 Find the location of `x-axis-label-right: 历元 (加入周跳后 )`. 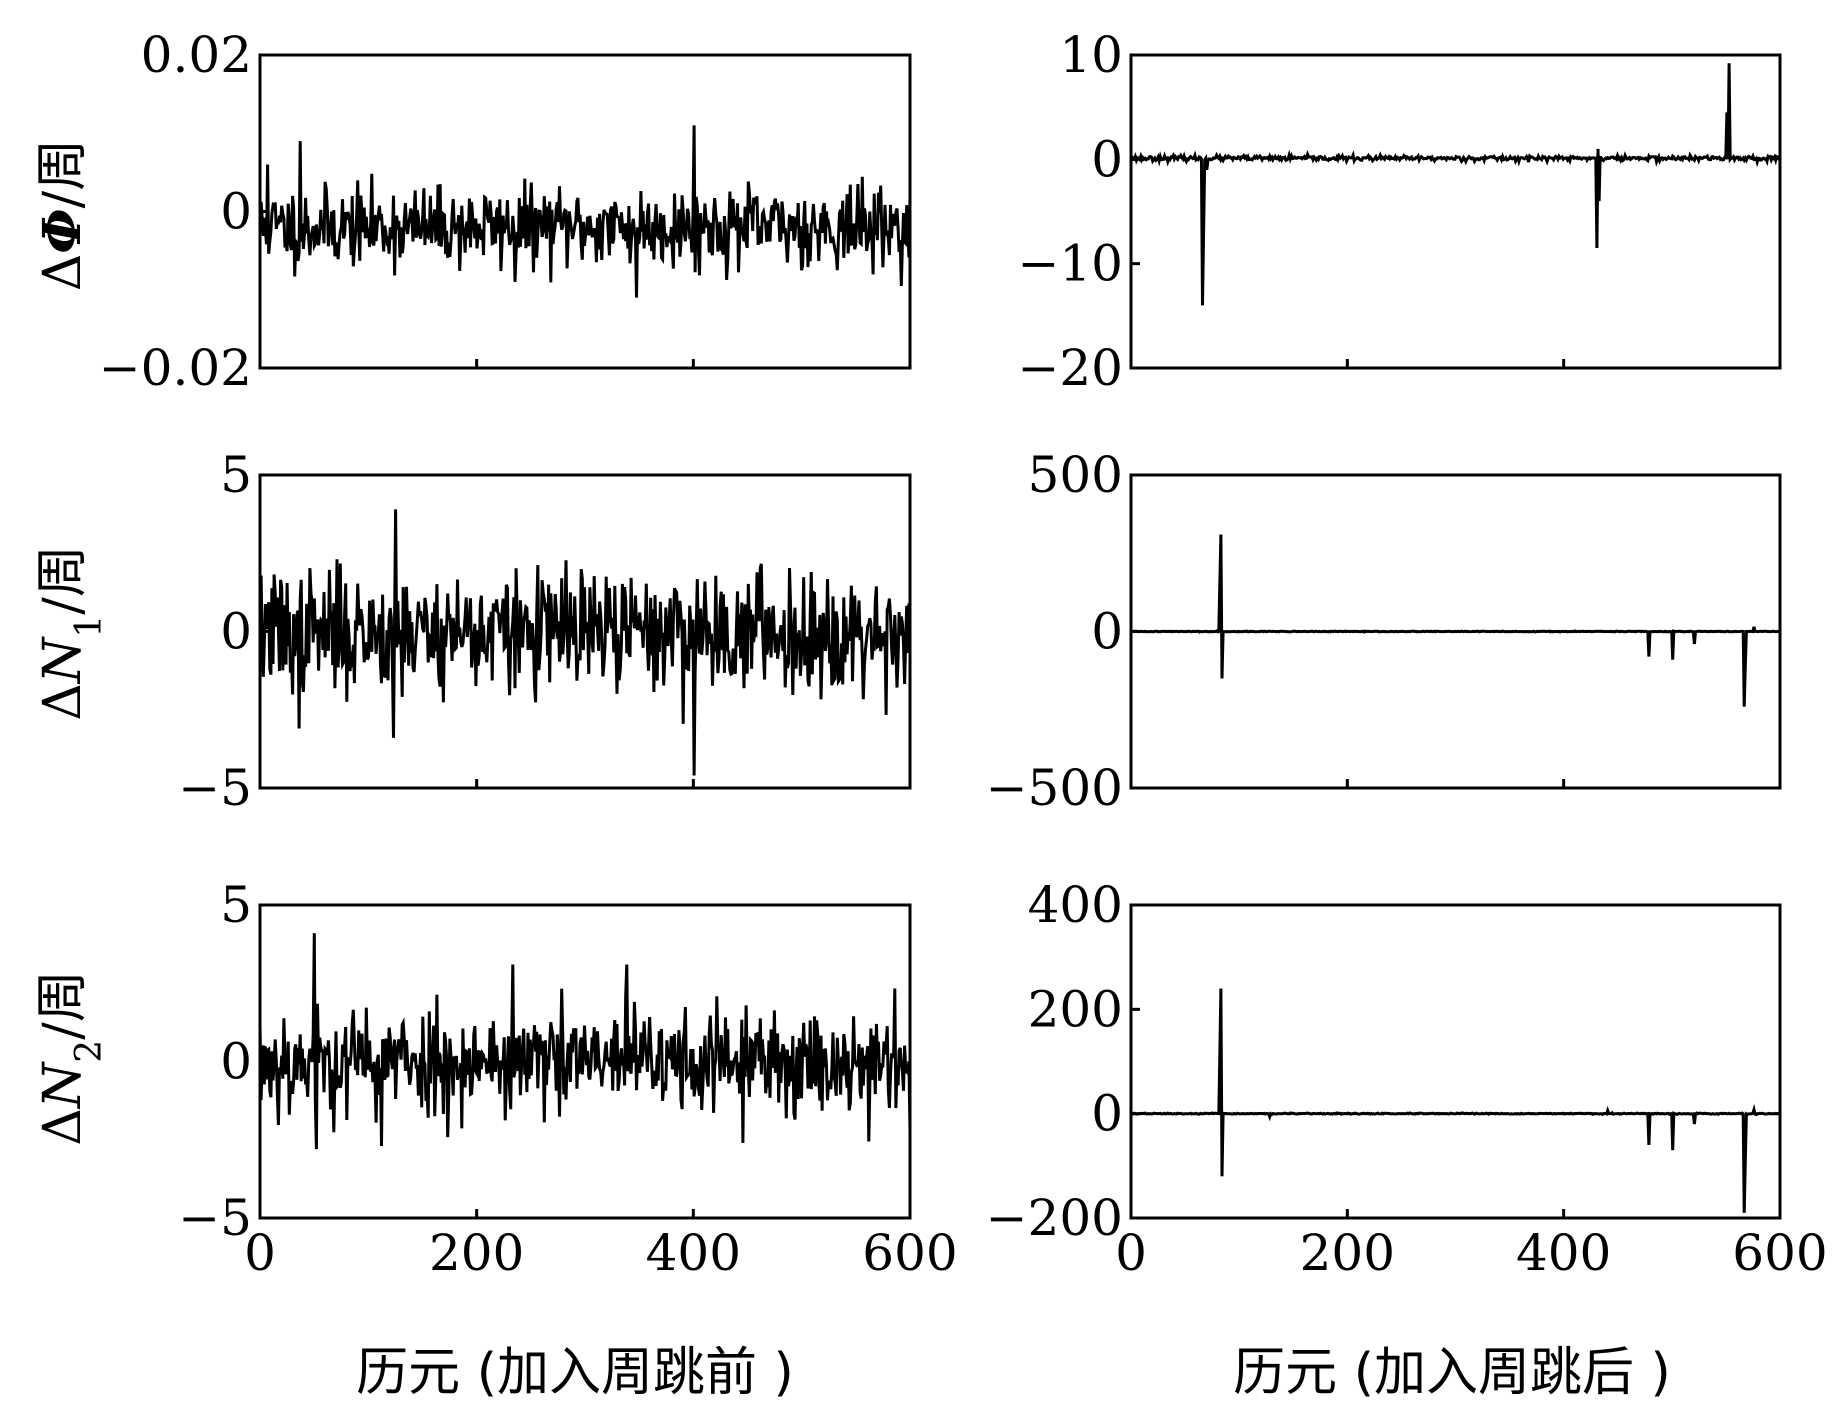

x-axis-label-right: 历元 (加入周跳后 ) is located at coordinates (1452, 1373).